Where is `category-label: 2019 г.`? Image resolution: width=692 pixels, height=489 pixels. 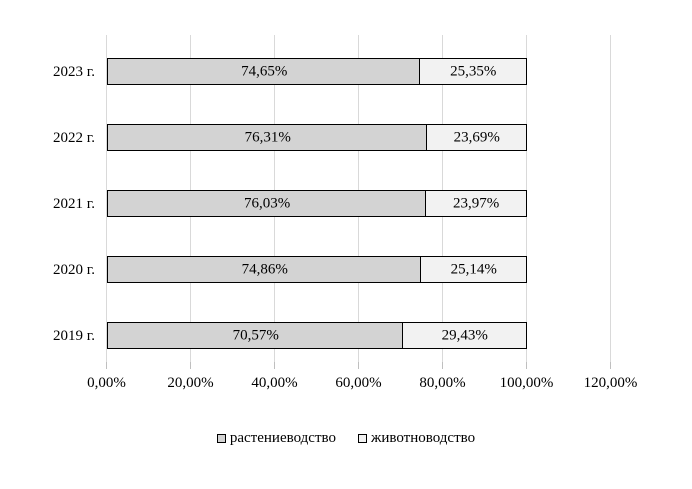
category-label: 2019 г. is located at coordinates (74, 335).